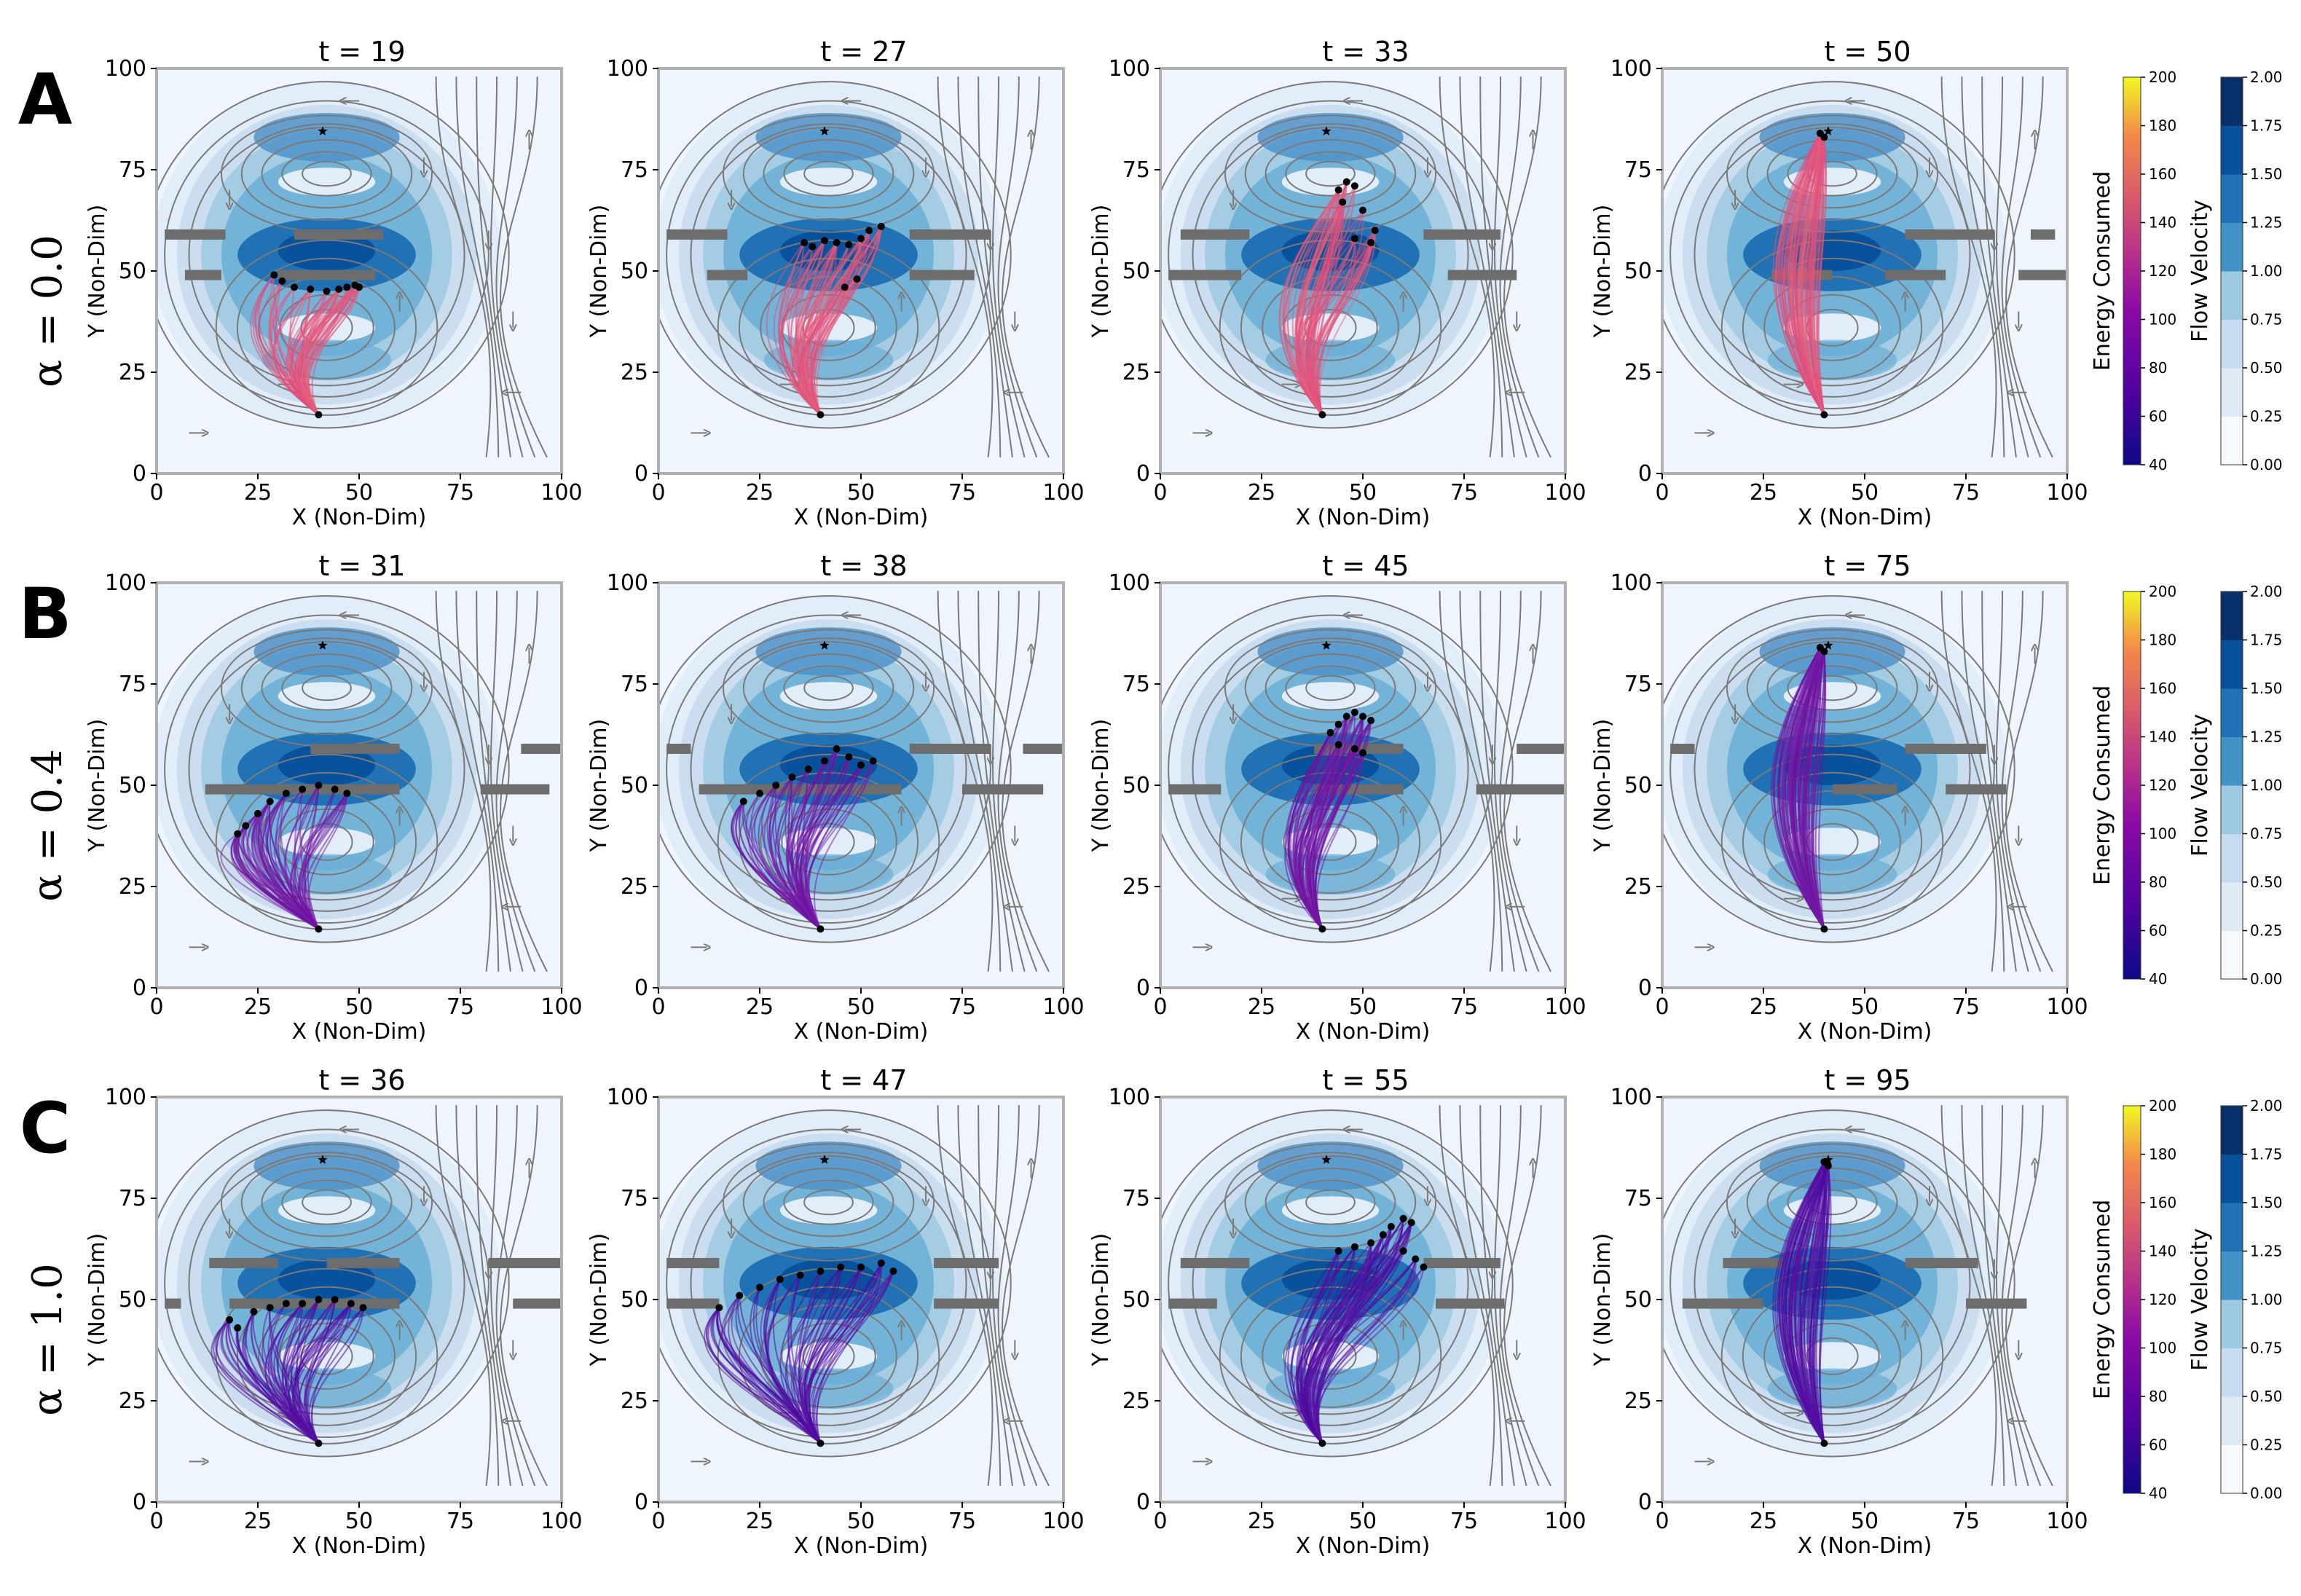  I want to click on flow-tick-label: 1.25, so click(2266, 223).